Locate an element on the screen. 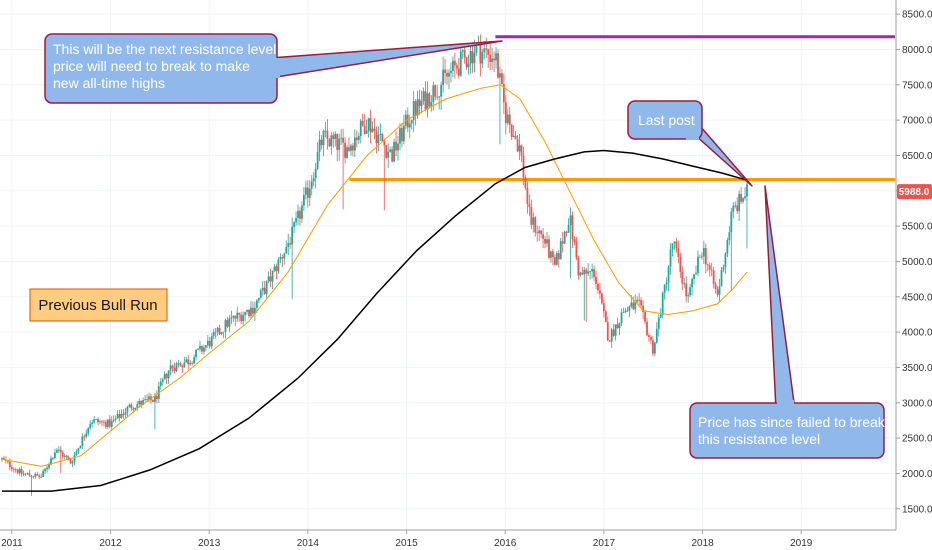  last-post-callout: Last post is located at coordinates (690, 143).